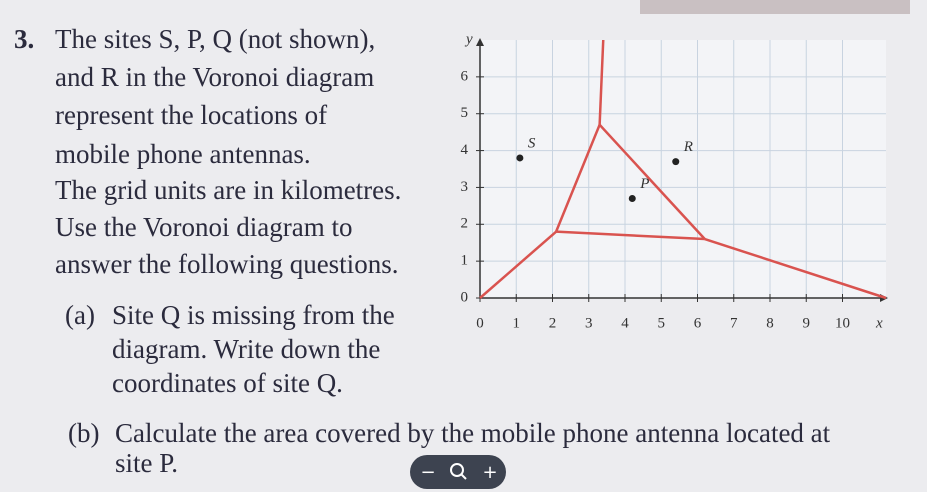 The height and width of the screenshot is (492, 927). What do you see at coordinates (625, 323) in the screenshot?
I see `x-tick-label: 4` at bounding box center [625, 323].